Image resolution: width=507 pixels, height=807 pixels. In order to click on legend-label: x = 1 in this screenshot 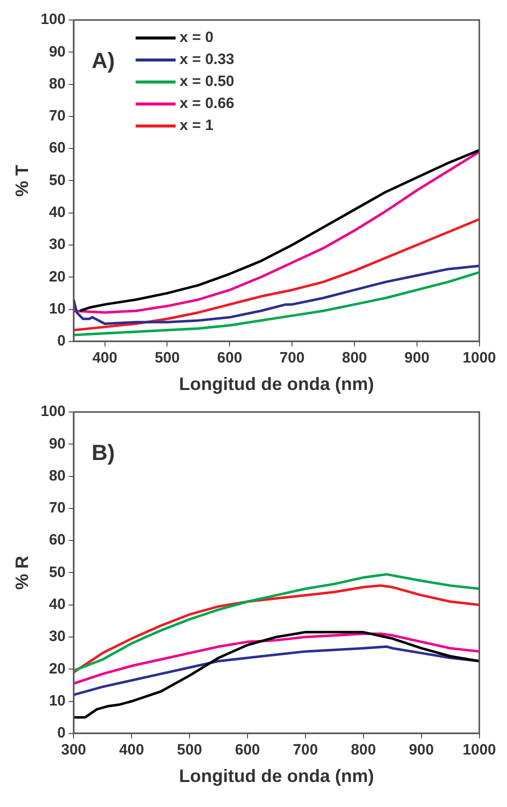, I will do `click(197, 125)`.